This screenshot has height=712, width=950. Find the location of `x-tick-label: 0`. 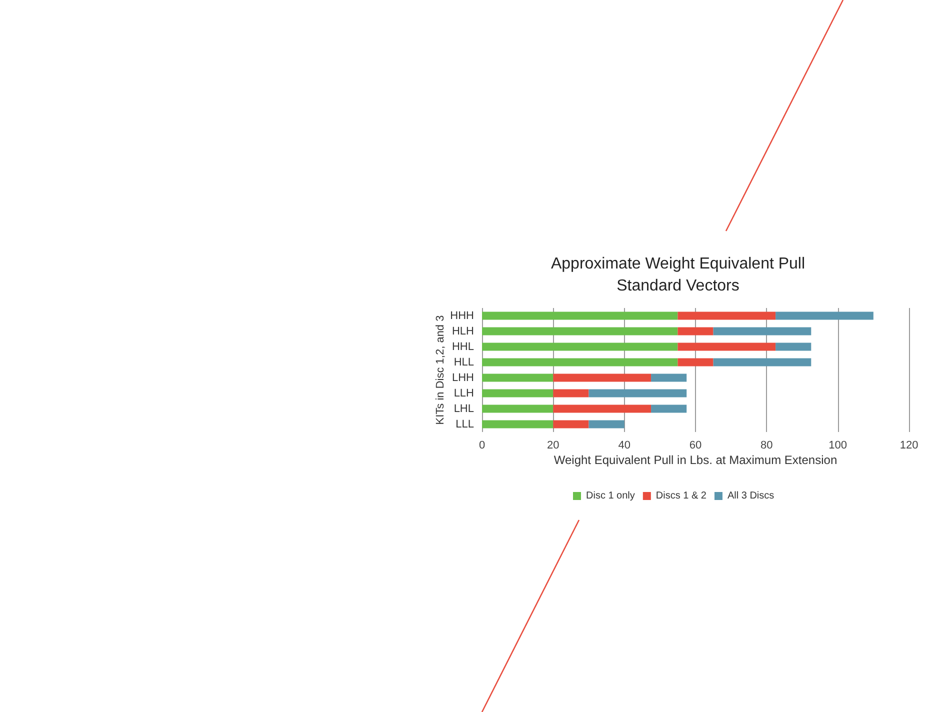

x-tick-label: 0 is located at coordinates (482, 446).